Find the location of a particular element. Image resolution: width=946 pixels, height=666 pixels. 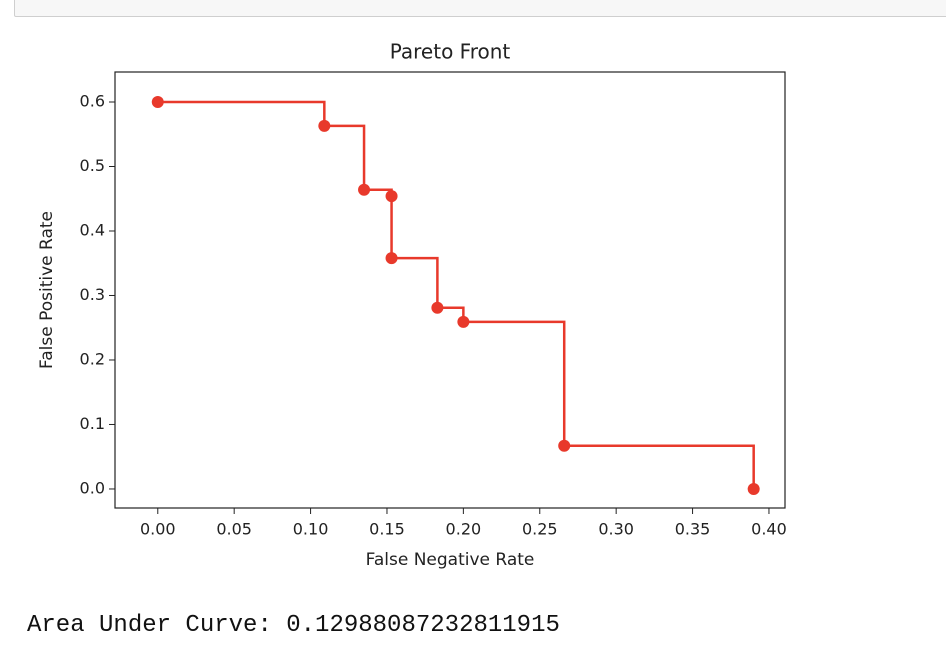

code-cell is located at coordinates (480, 8).